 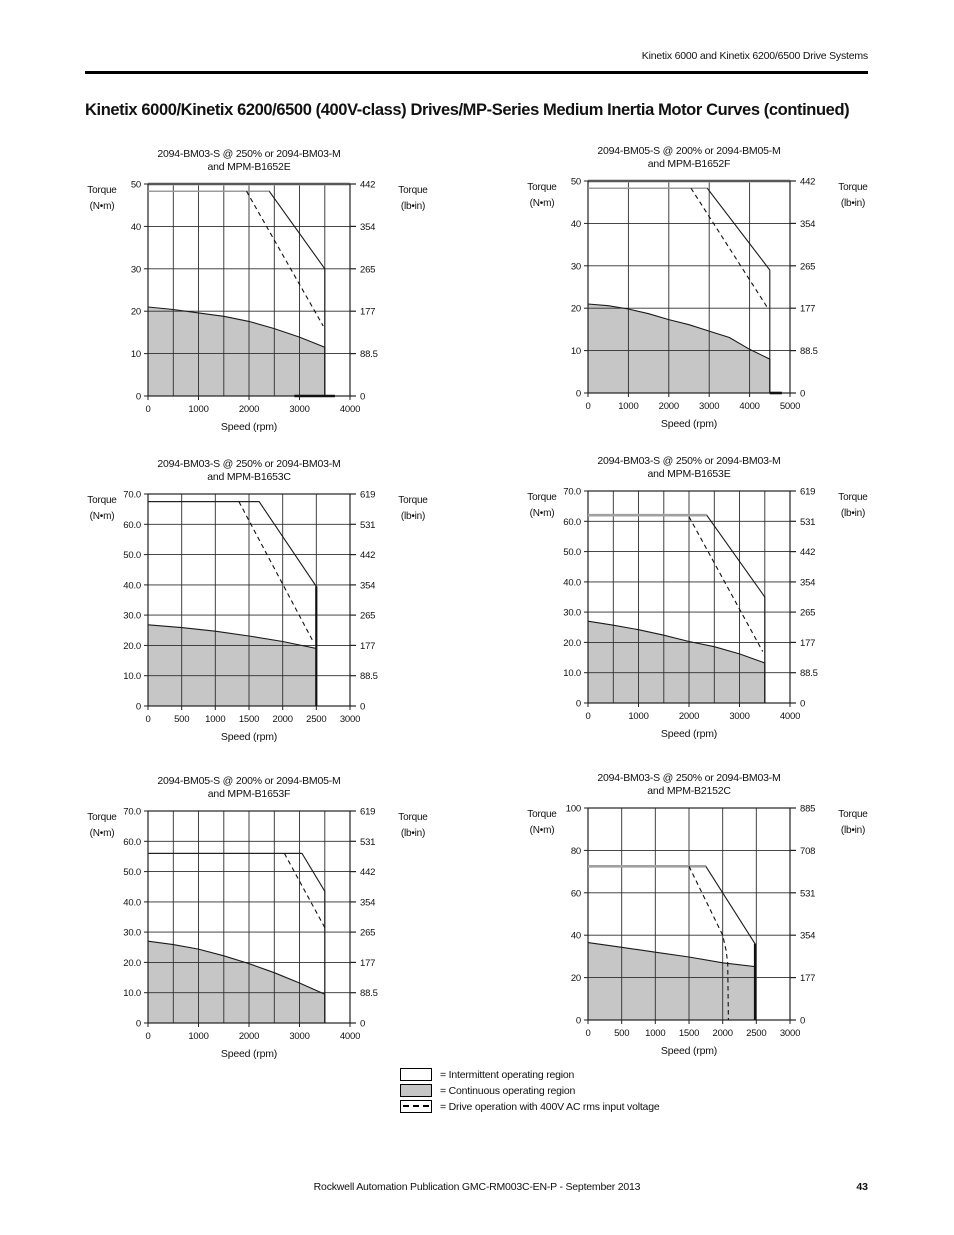 What do you see at coordinates (132, 963) in the screenshot?
I see `svg-text: 20.0` at bounding box center [132, 963].